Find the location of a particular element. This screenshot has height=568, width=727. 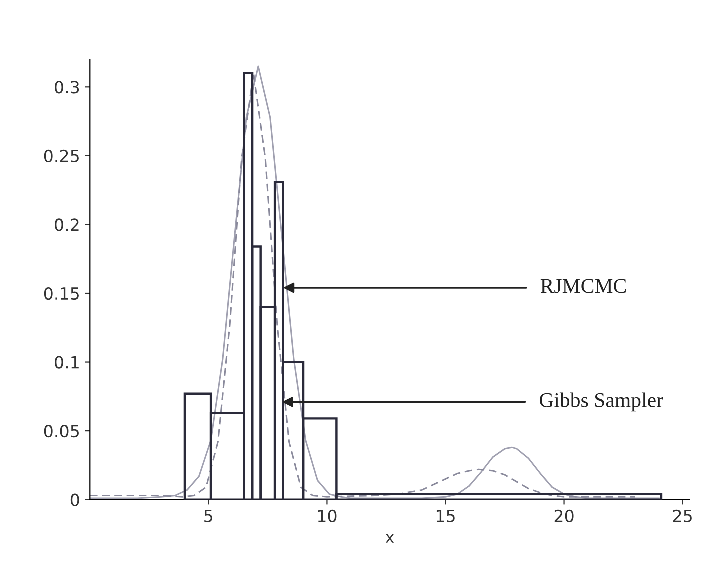

x-tick-label: 5 is located at coordinates (208, 516).